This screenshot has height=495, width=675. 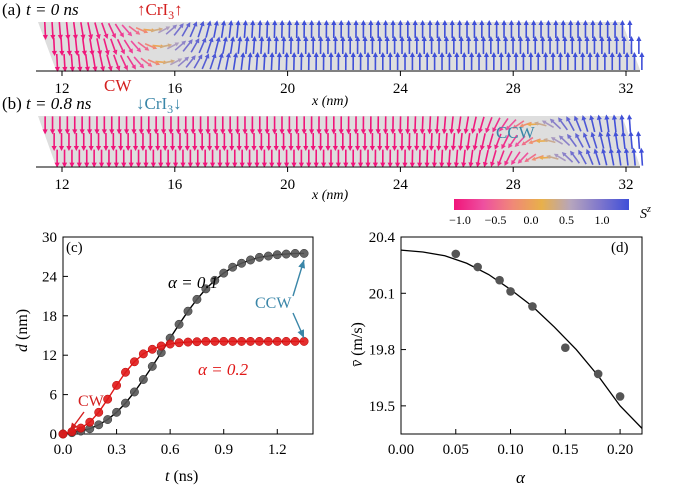 I want to click on panel-b-label: (b), so click(x=12, y=103).